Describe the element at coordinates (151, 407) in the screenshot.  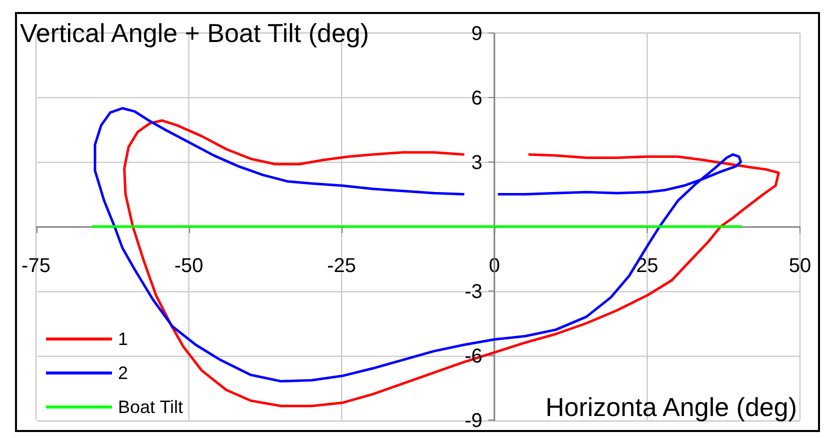
I see `legend-label: Boat Tilt` at that location.